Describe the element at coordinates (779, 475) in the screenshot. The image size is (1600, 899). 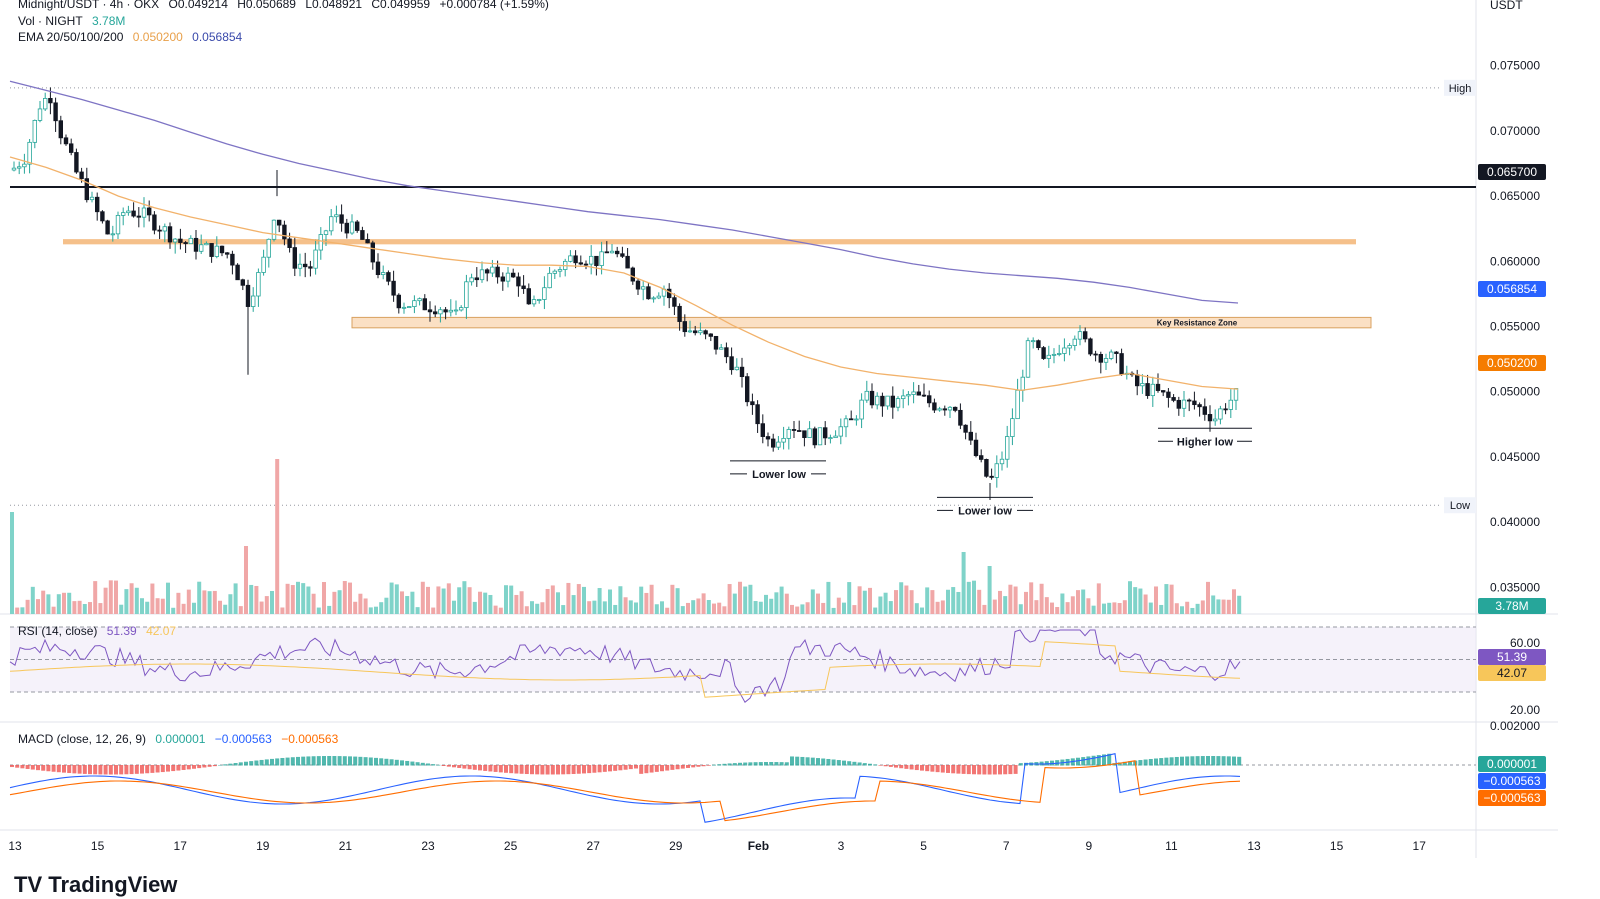
I see `annotation-label: Lower low` at that location.